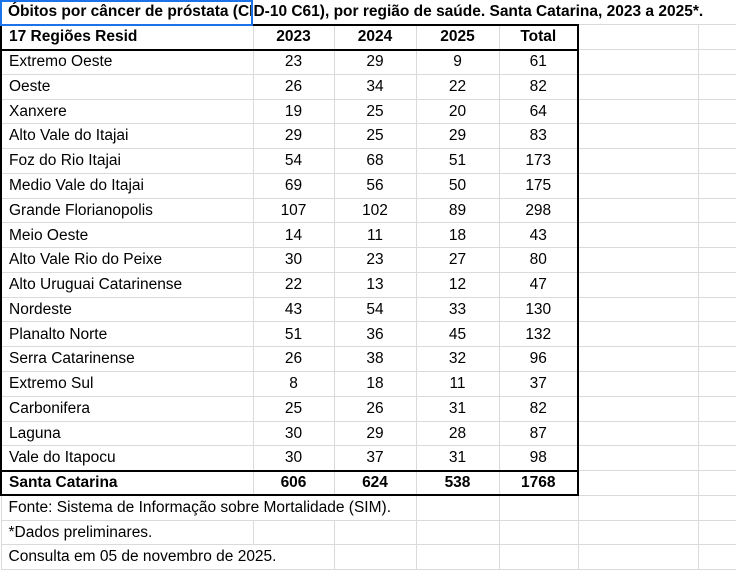 This screenshot has height=570, width=736. Describe the element at coordinates (538, 37) in the screenshot. I see `header-total: Total` at that location.